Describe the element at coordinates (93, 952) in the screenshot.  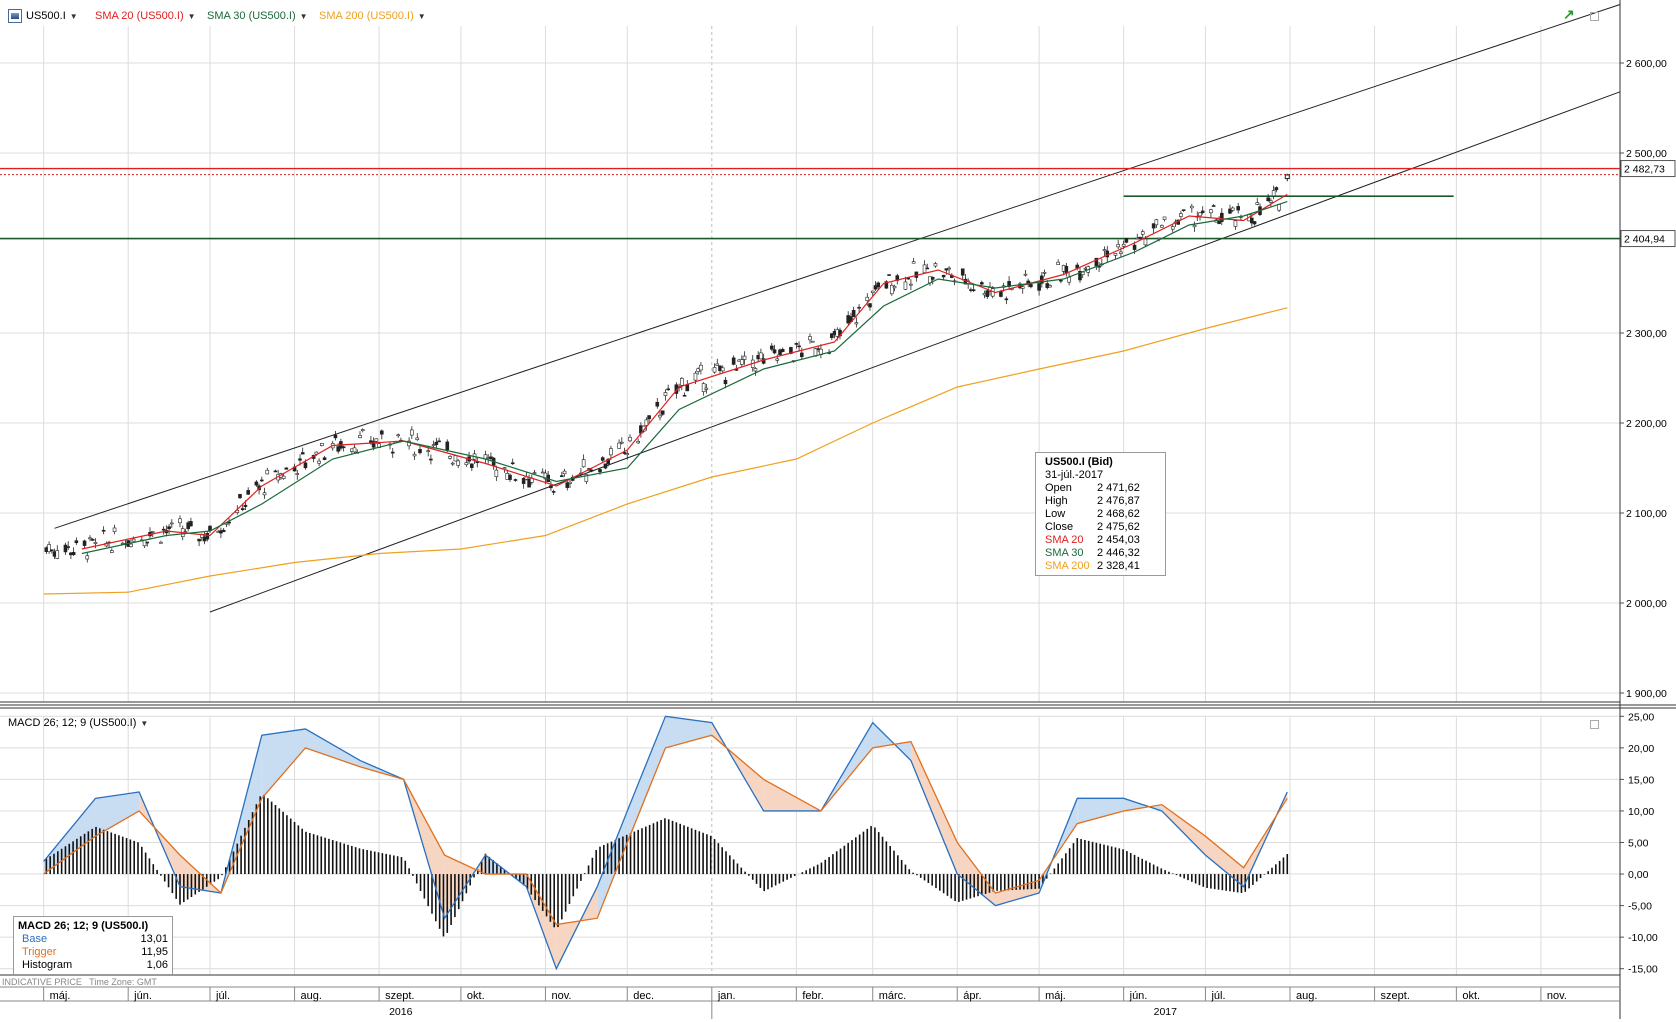
I see `macd-legend-row: Trigger 11,95` at that location.